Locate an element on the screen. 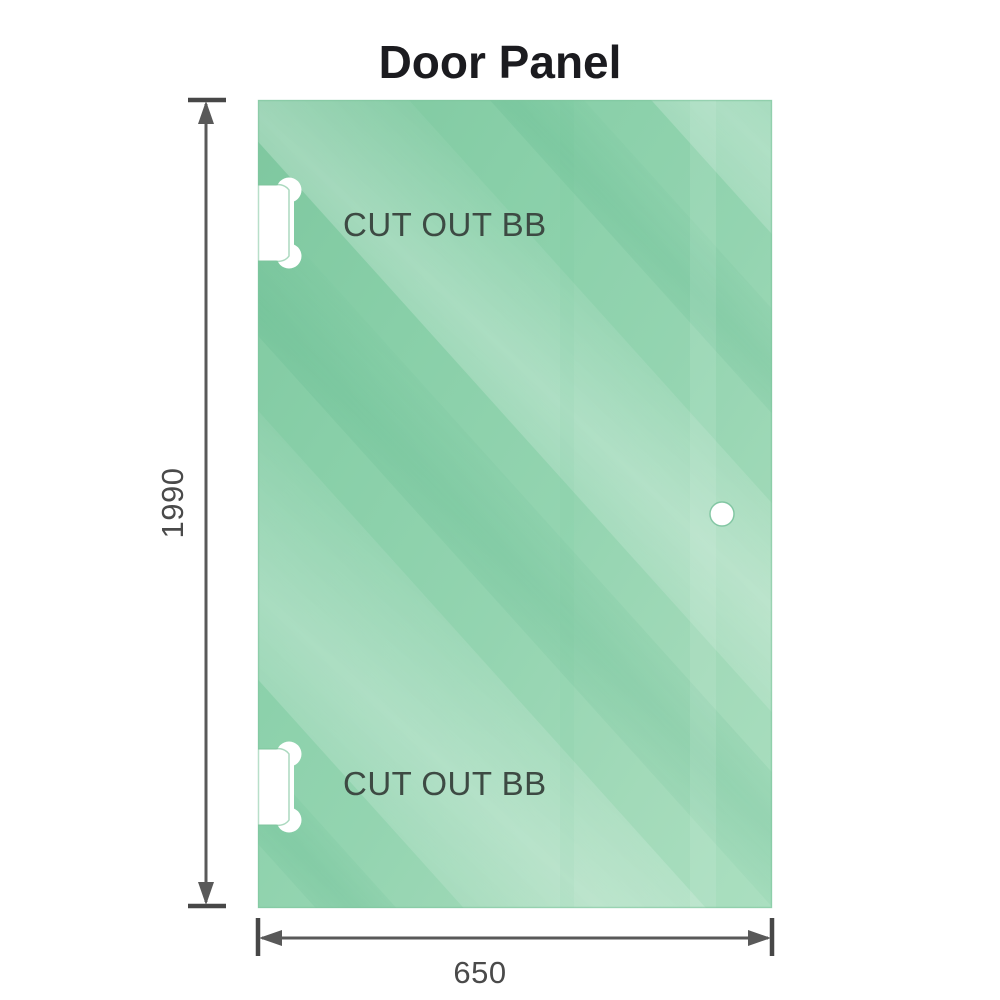 The image size is (1000, 1000). width-dimension-label: 650 is located at coordinates (479, 972).